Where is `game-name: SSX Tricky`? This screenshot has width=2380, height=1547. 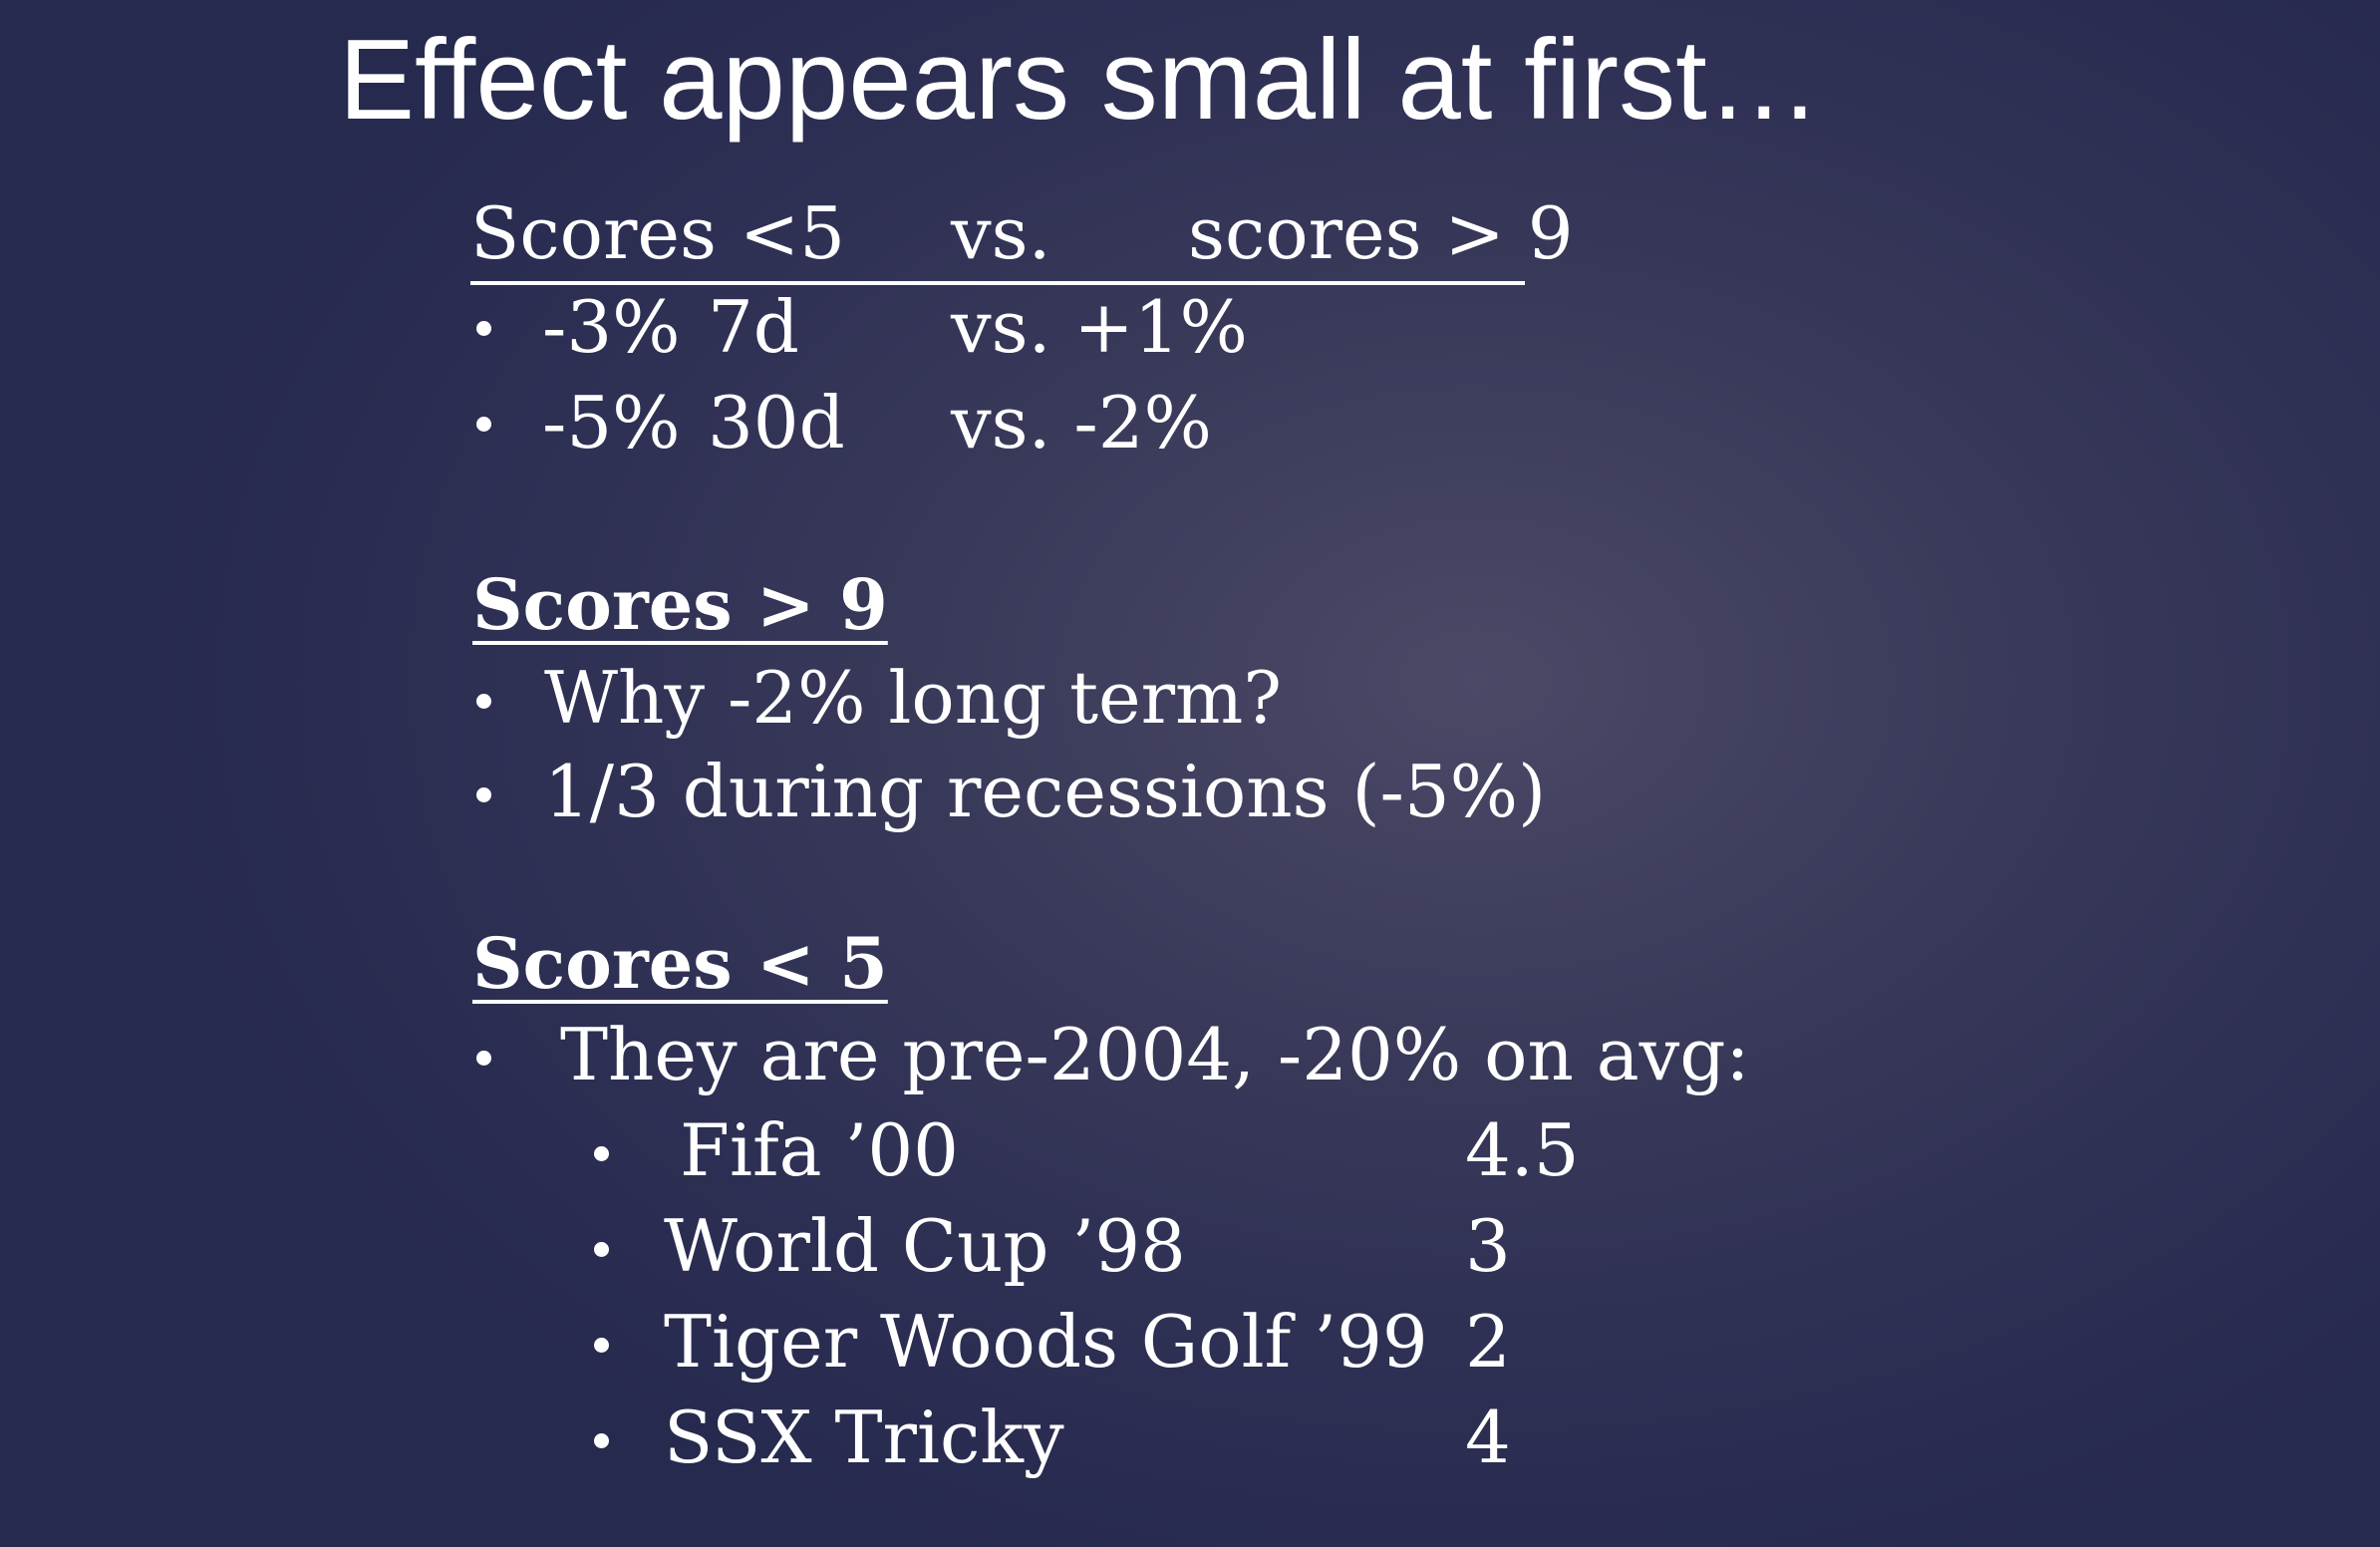
game-name: SSX Tricky is located at coordinates (864, 1437).